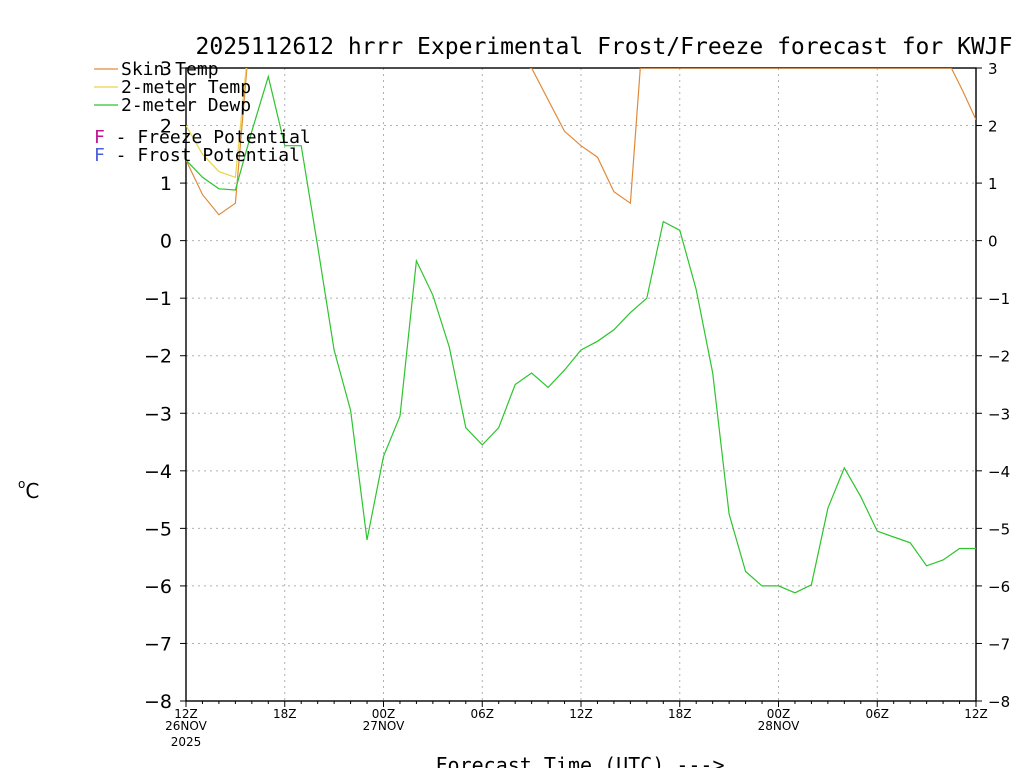  Describe the element at coordinates (999, 529) in the screenshot. I see `y-tick-label-right: −5` at that location.